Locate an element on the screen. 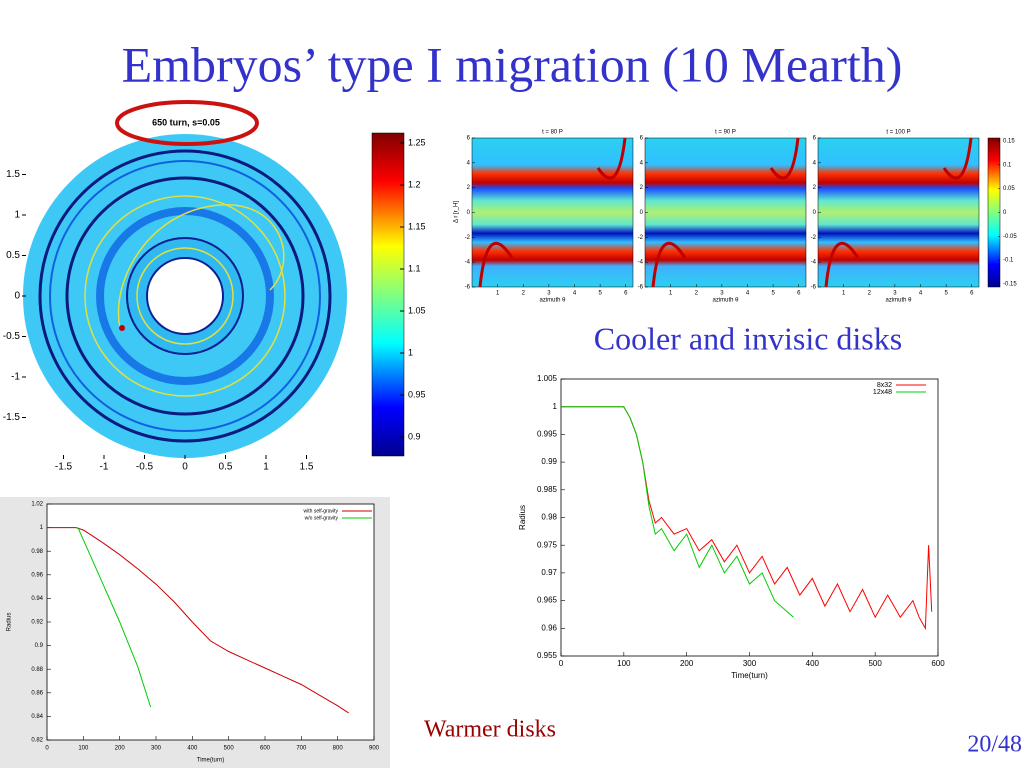 This screenshot has width=1024, height=768. y-tick-label: 0.985 is located at coordinates (547, 489).